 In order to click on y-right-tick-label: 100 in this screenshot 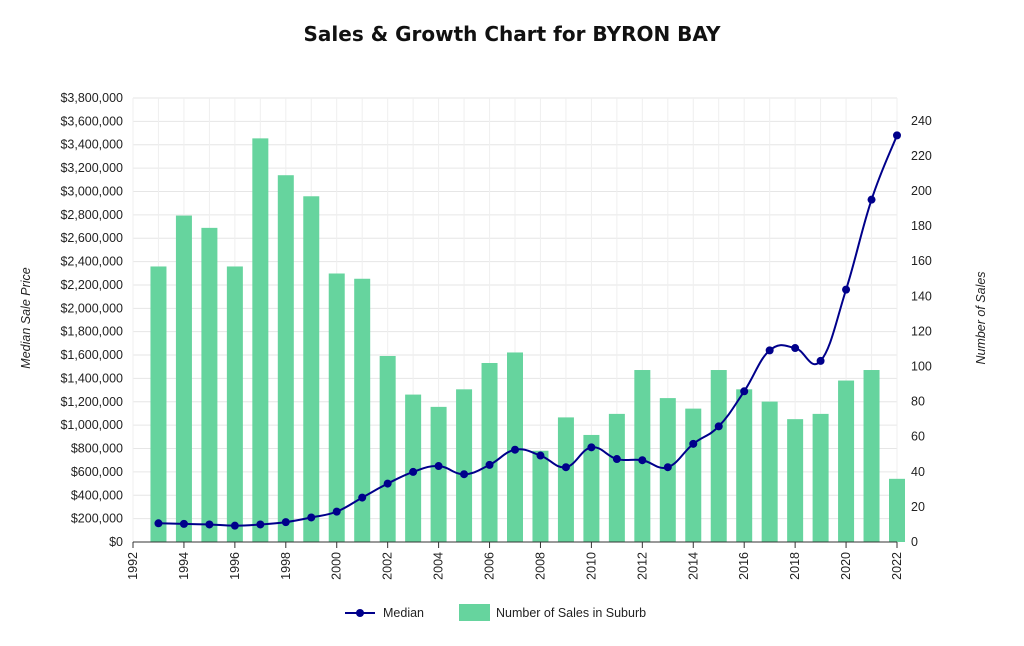, I will do `click(921, 367)`.